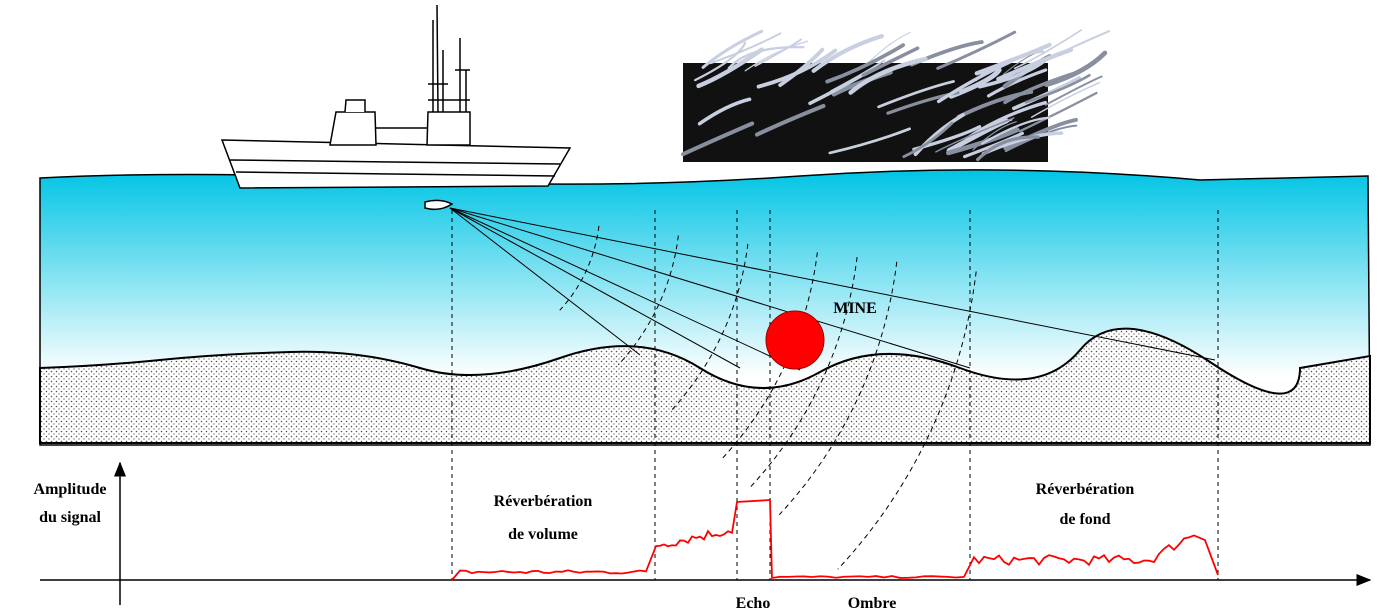  What do you see at coordinates (70, 517) in the screenshot?
I see `amplitude-label: du signal` at bounding box center [70, 517].